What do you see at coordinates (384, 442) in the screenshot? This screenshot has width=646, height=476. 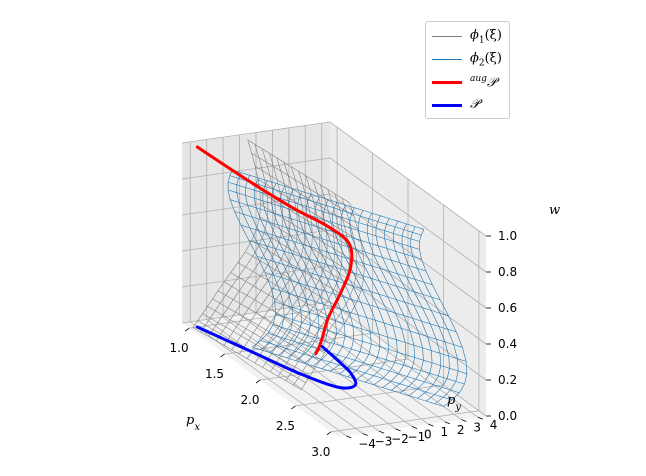 I see `y-tick-label: −3` at bounding box center [384, 442].